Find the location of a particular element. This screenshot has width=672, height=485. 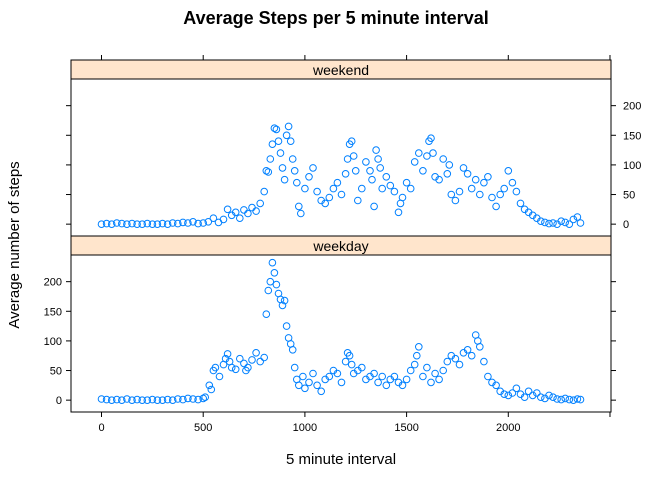

x-tick-label: 1000 is located at coordinates (305, 428).